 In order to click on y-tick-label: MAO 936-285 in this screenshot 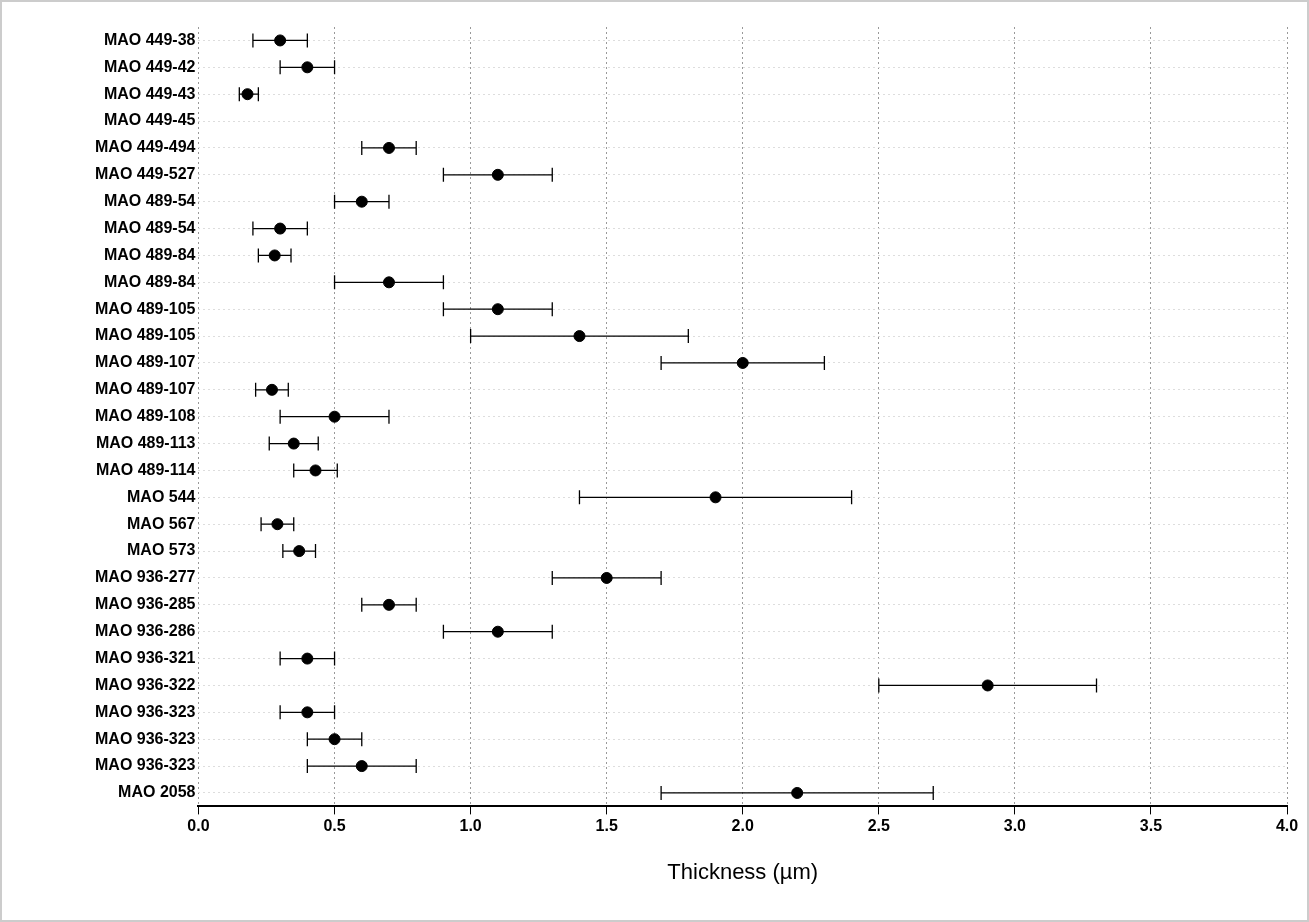, I will do `click(145, 604)`.